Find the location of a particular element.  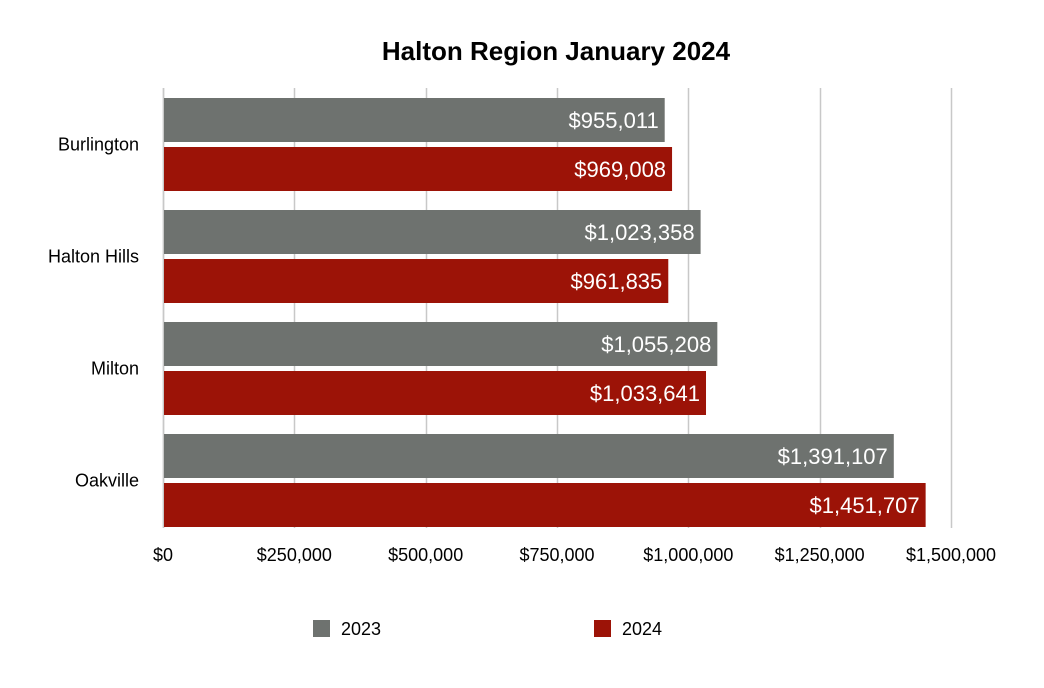

category-label: Milton is located at coordinates (115, 369).